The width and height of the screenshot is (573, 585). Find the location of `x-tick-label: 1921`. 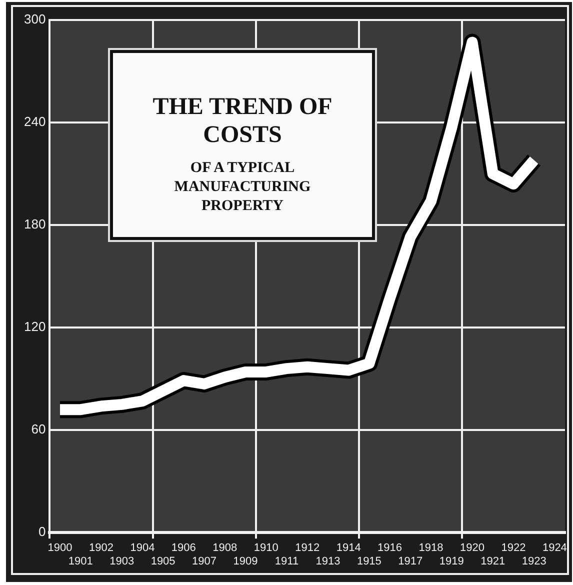

x-tick-label: 1921 is located at coordinates (493, 561).